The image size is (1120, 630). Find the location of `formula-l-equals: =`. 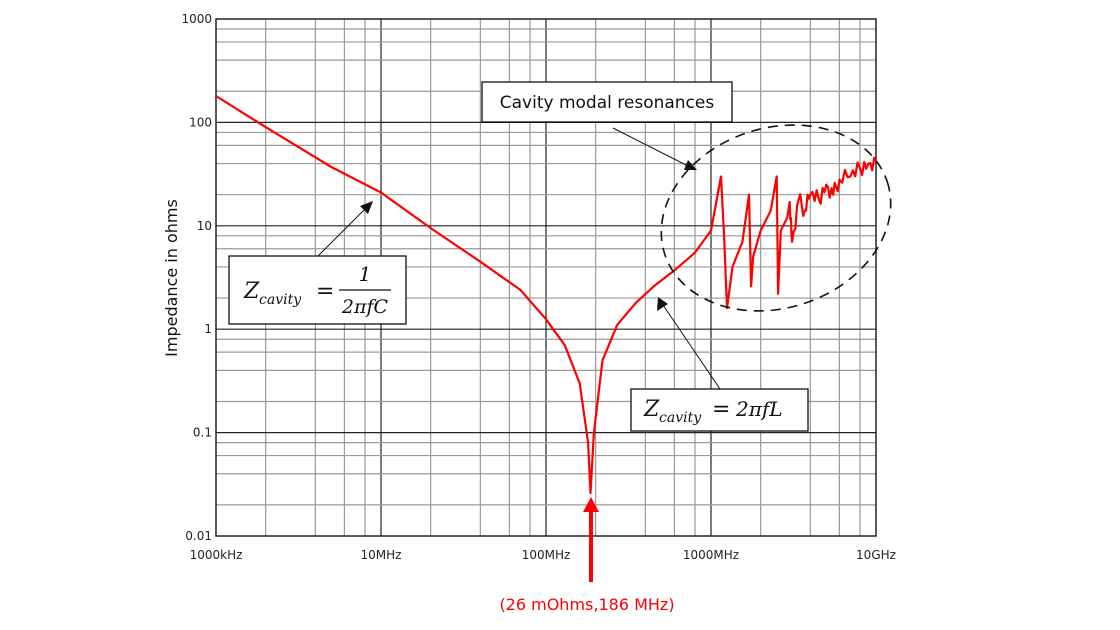

formula-l-equals: = is located at coordinates (721, 409).